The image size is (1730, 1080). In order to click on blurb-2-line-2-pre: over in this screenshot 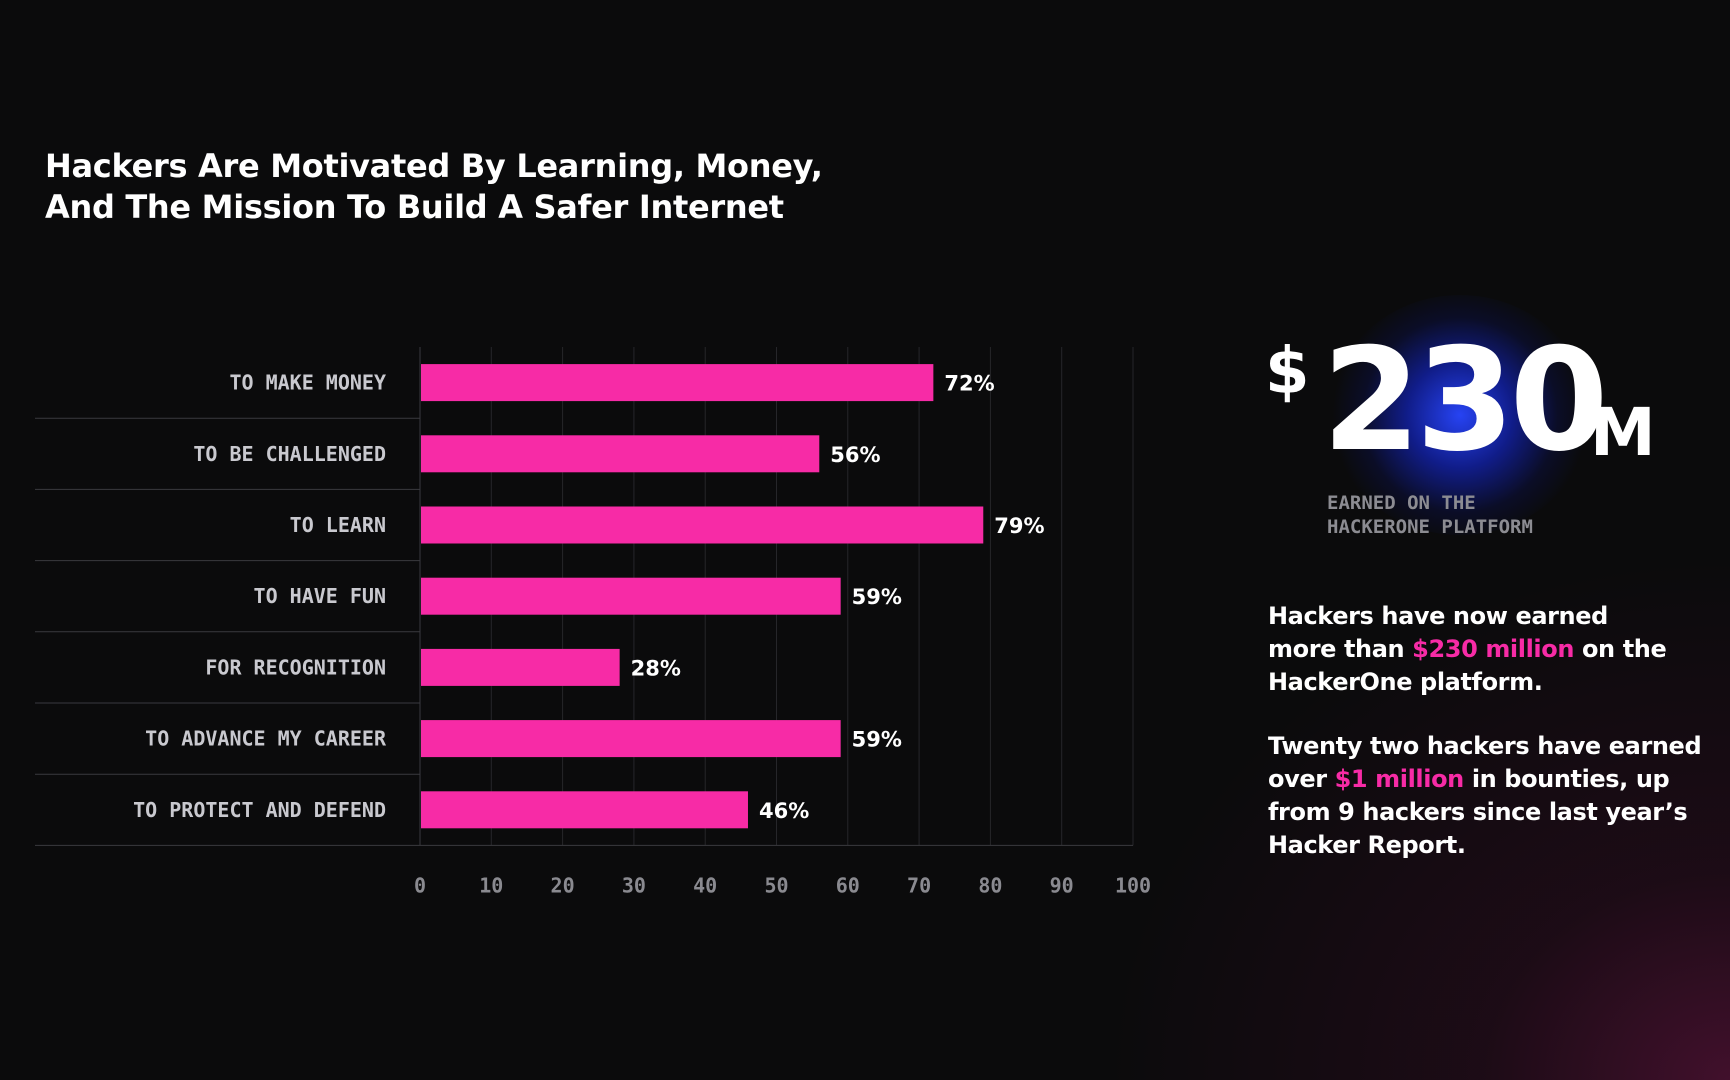, I will do `click(1301, 779)`.